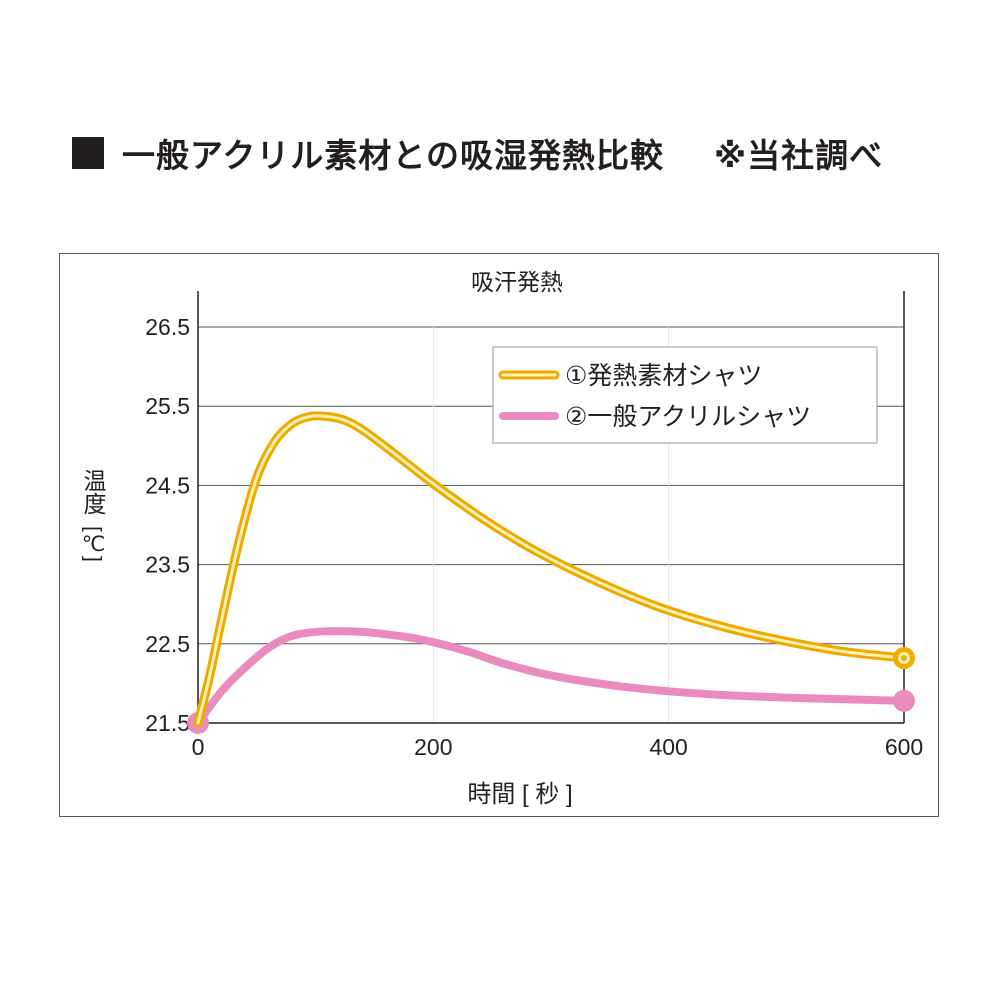 This screenshot has width=1000, height=1000. What do you see at coordinates (393, 155) in the screenshot?
I see `heading-title: 一般アクリル素材との吸湿発熱比較` at bounding box center [393, 155].